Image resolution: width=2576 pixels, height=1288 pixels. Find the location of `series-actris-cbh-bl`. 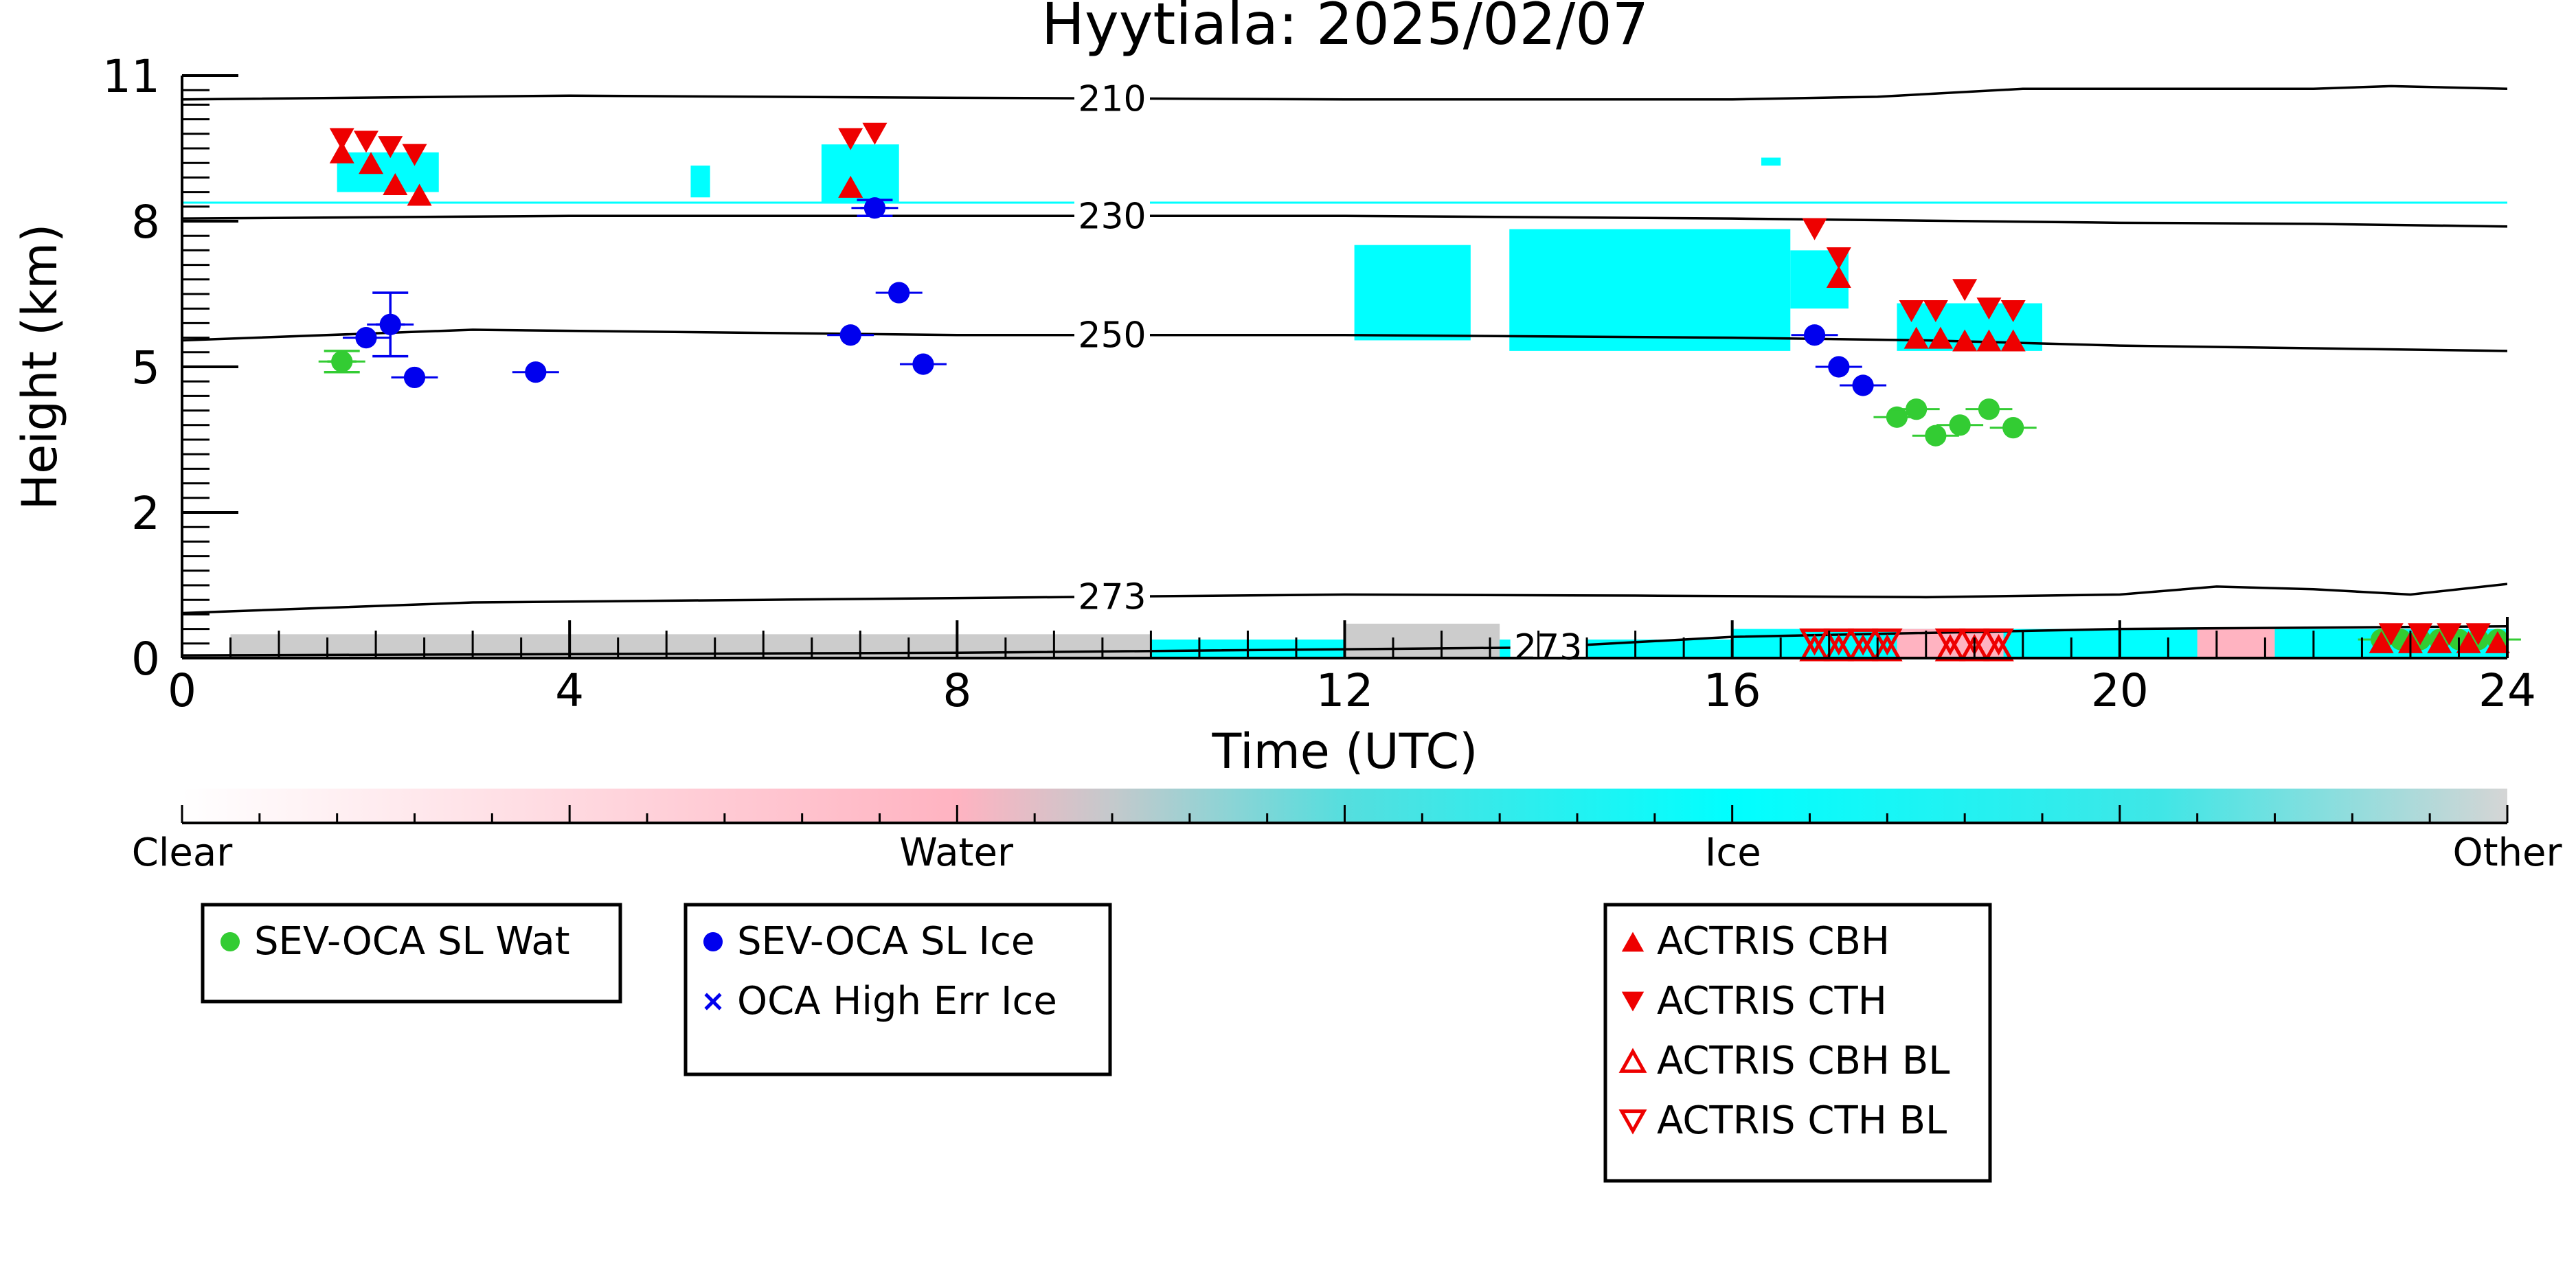

series-actris-cbh-bl is located at coordinates (1906, 648).